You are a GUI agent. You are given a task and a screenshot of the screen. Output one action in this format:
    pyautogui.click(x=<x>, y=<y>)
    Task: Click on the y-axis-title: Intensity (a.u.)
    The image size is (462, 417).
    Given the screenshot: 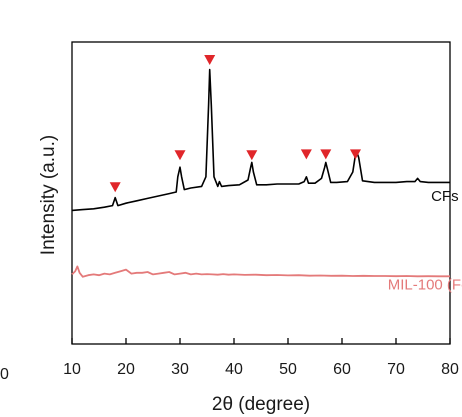 What is the action you would take?
    pyautogui.click(x=48, y=195)
    